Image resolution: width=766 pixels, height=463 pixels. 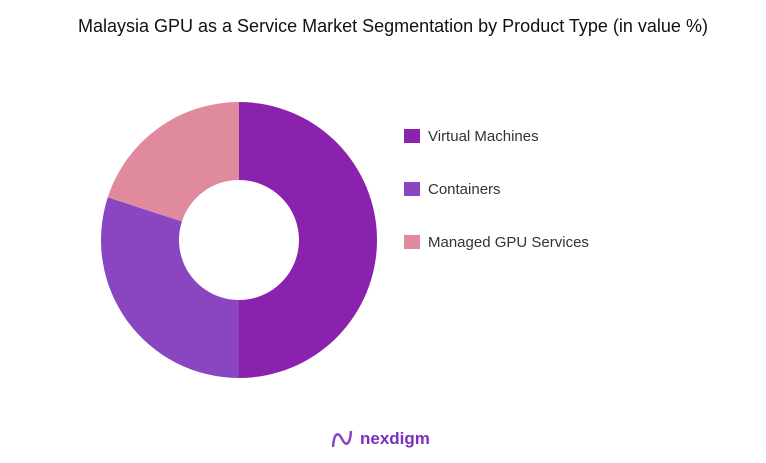 I want to click on legend-item: Virtual Machines, so click(x=496, y=136).